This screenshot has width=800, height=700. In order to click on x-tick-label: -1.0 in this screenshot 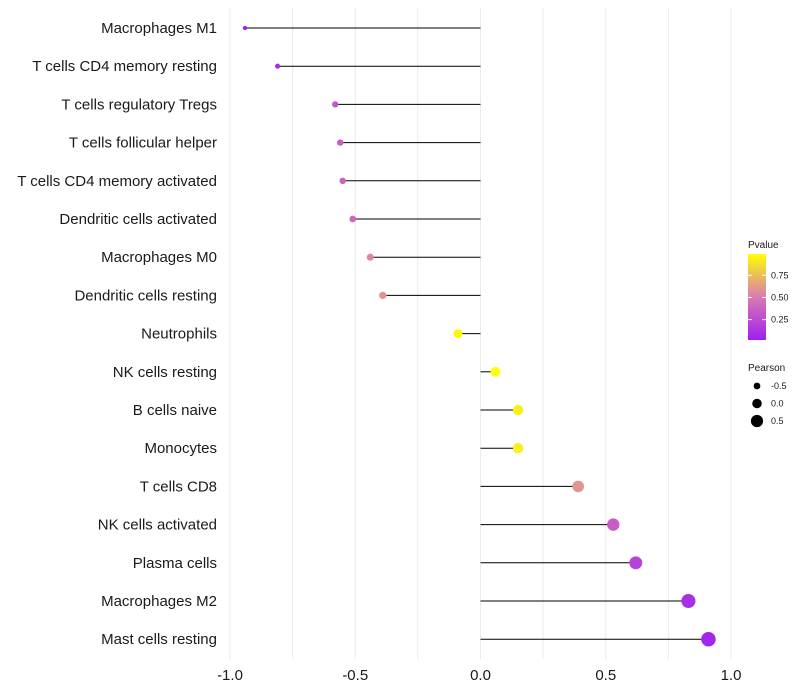, I will do `click(230, 675)`.